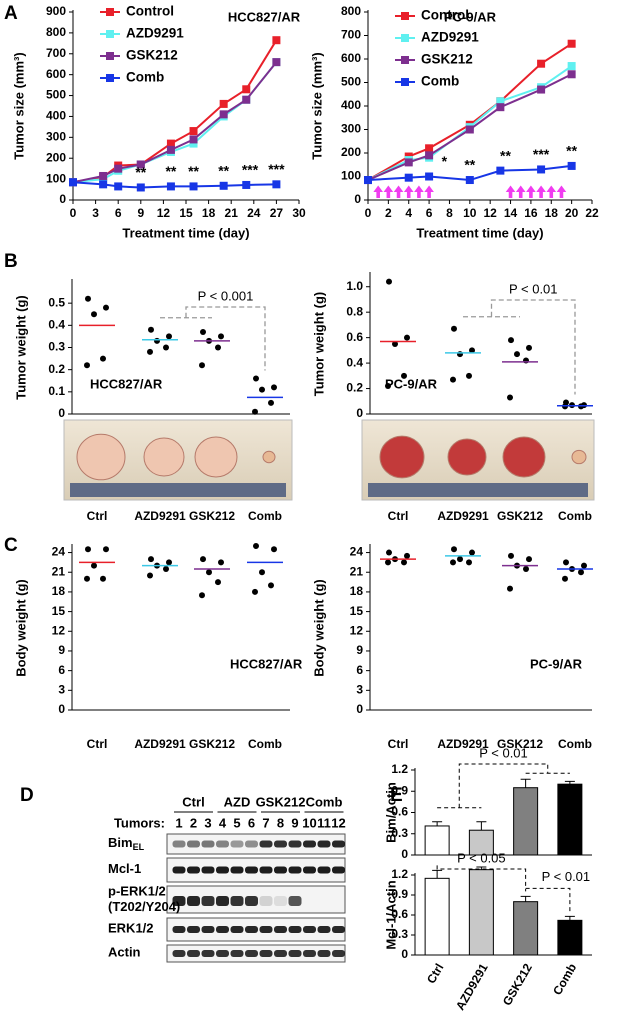 This screenshot has width=619, height=1020. Describe the element at coordinates (20, 347) in the screenshot. I see `y-axis-label: Tumor weight (g)` at that location.